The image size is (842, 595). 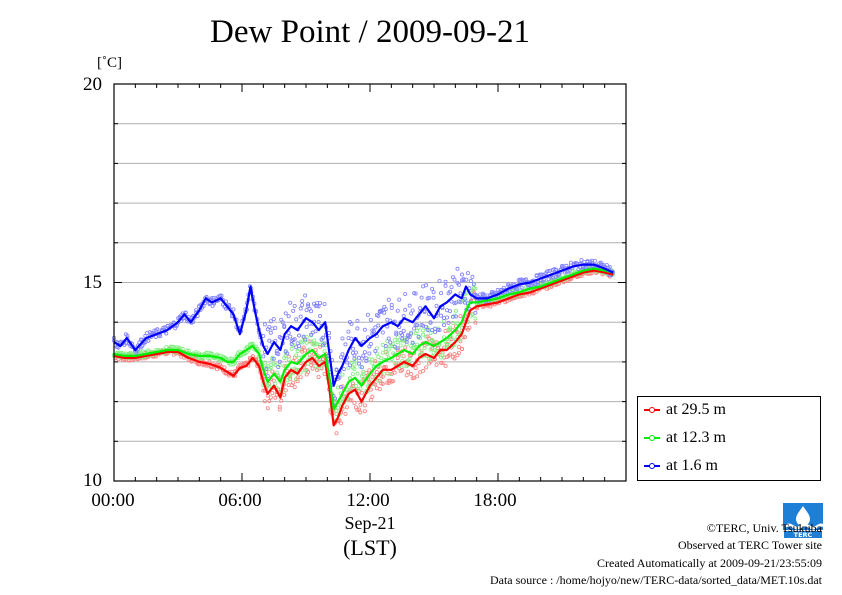 I want to click on credit-copyright: ©TERC, Univ. Tsukuba, so click(x=764, y=528).